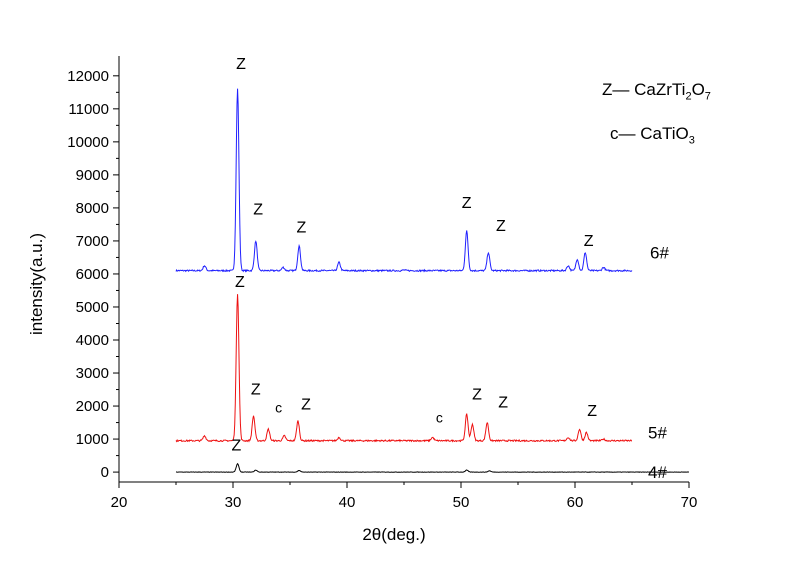 The image size is (800, 565). Describe the element at coordinates (92, 241) in the screenshot. I see `y-tick-label: 7000` at that location.